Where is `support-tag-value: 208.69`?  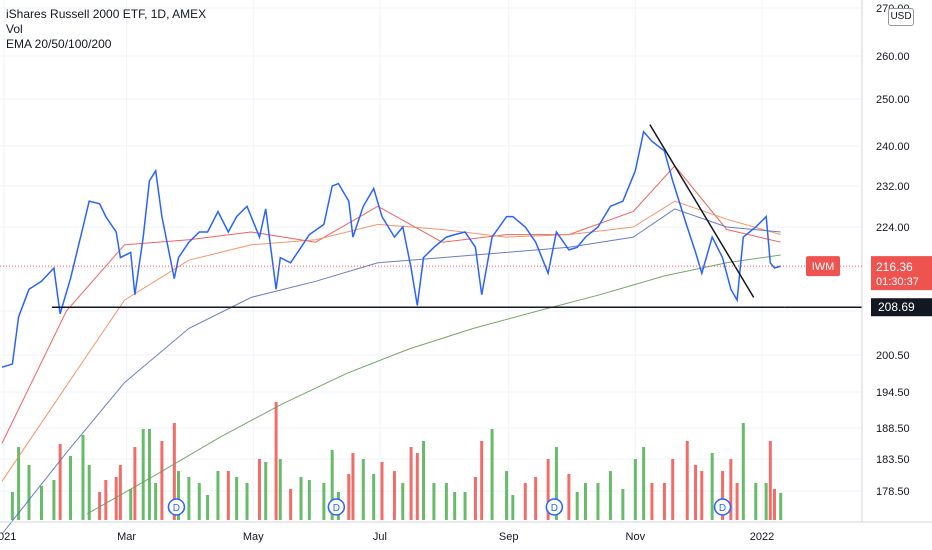
support-tag-value: 208.69 is located at coordinates (896, 307).